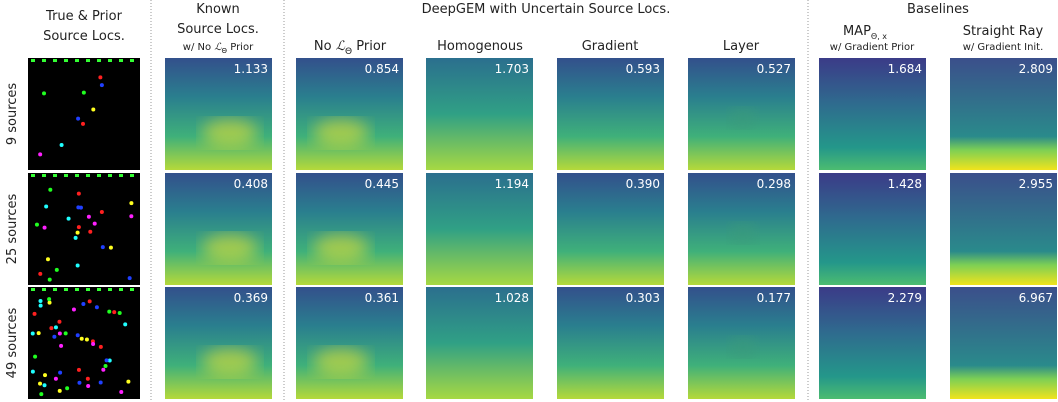  I want to click on heatmap-panel: 0.445, so click(349, 229).